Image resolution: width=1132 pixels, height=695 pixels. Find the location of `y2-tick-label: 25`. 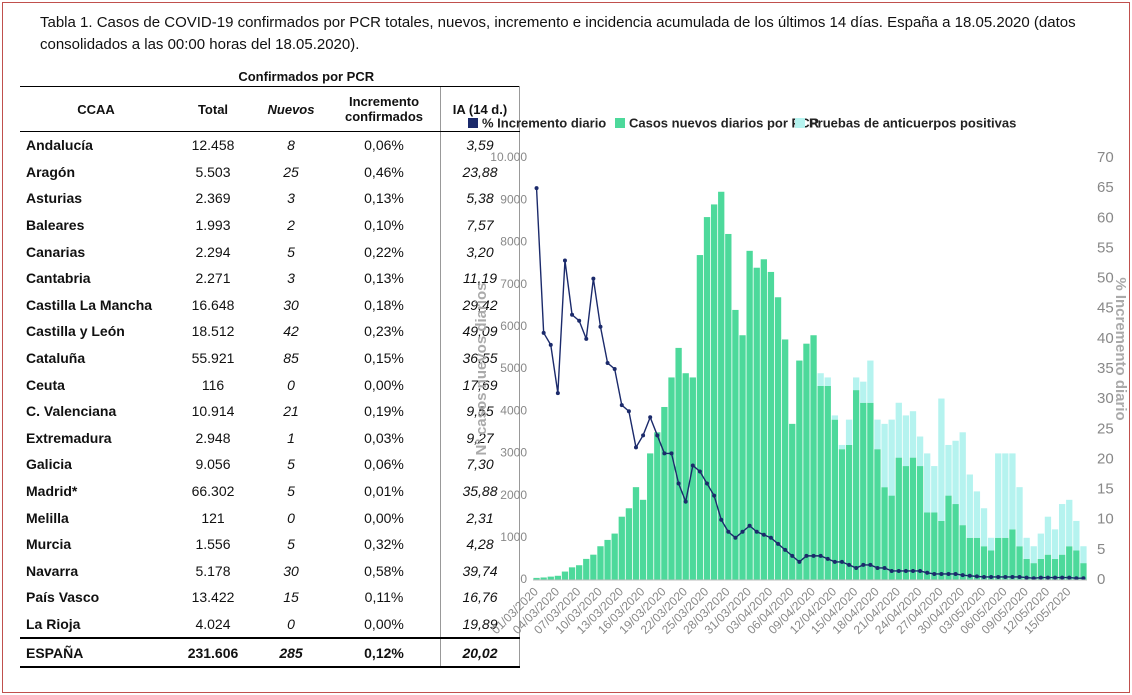

y2-tick-label: 25 is located at coordinates (1105, 428).